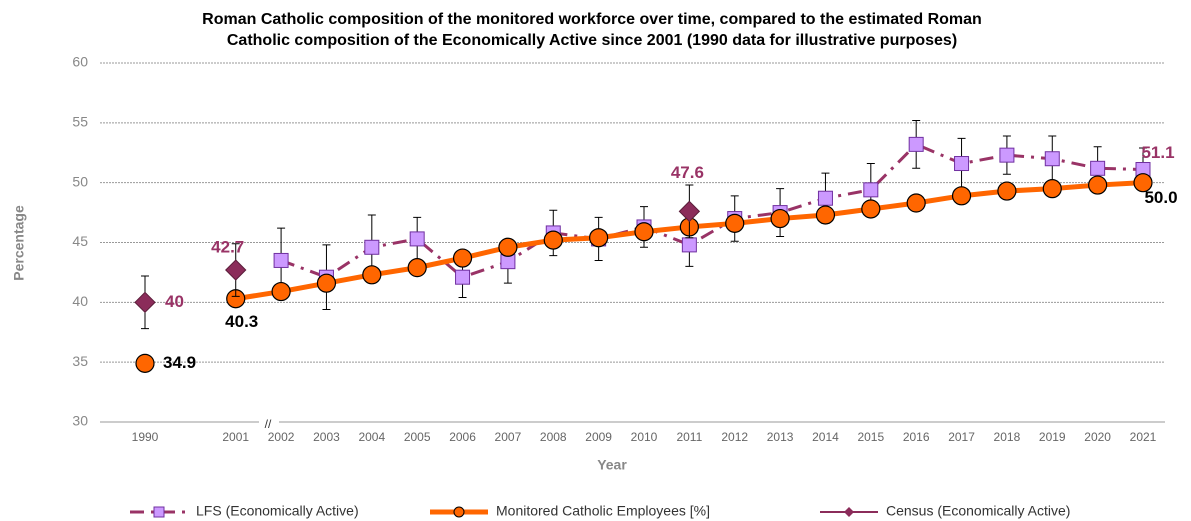 Image resolution: width=1191 pixels, height=521 pixels. Describe the element at coordinates (687, 172) in the screenshot. I see `data-label: 47.6` at that location.